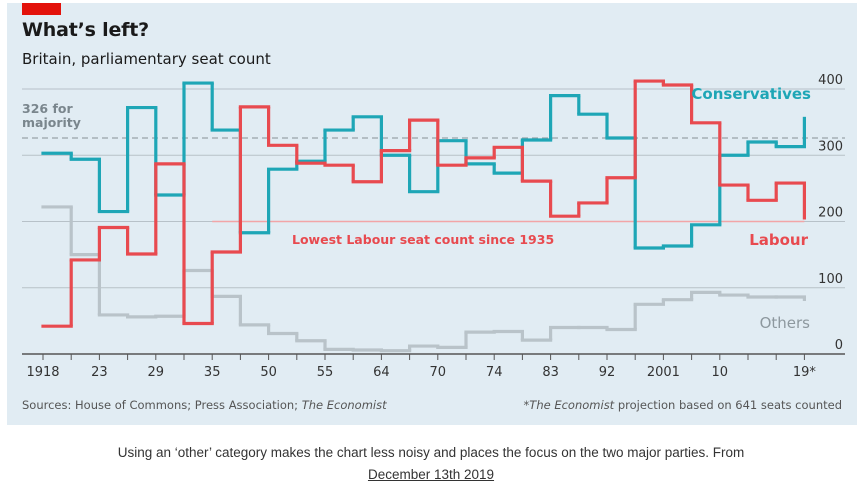 The width and height of the screenshot is (862, 487). I want to click on x-tick-label: 74, so click(494, 372).